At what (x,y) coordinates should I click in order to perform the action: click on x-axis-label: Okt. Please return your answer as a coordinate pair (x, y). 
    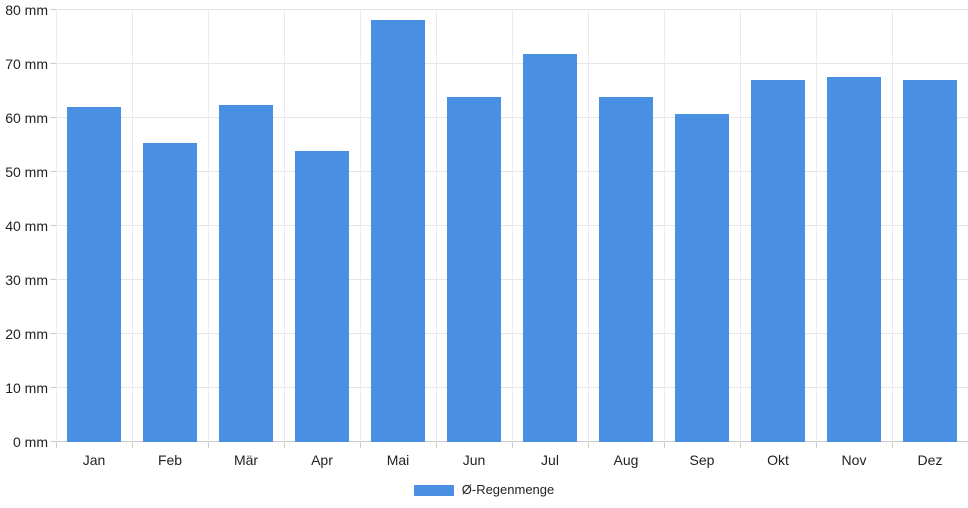
    Looking at the image, I should click on (778, 460).